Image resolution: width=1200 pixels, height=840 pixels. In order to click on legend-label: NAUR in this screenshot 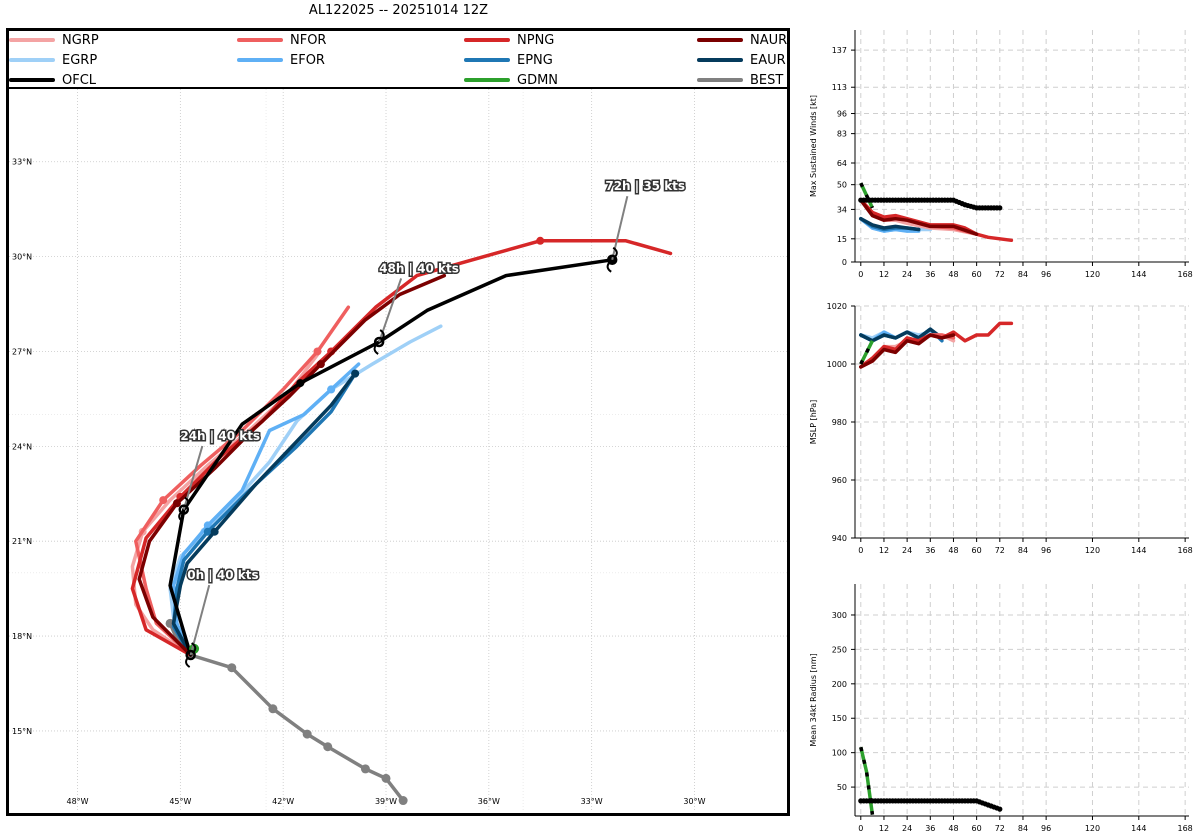, I will do `click(769, 40)`.